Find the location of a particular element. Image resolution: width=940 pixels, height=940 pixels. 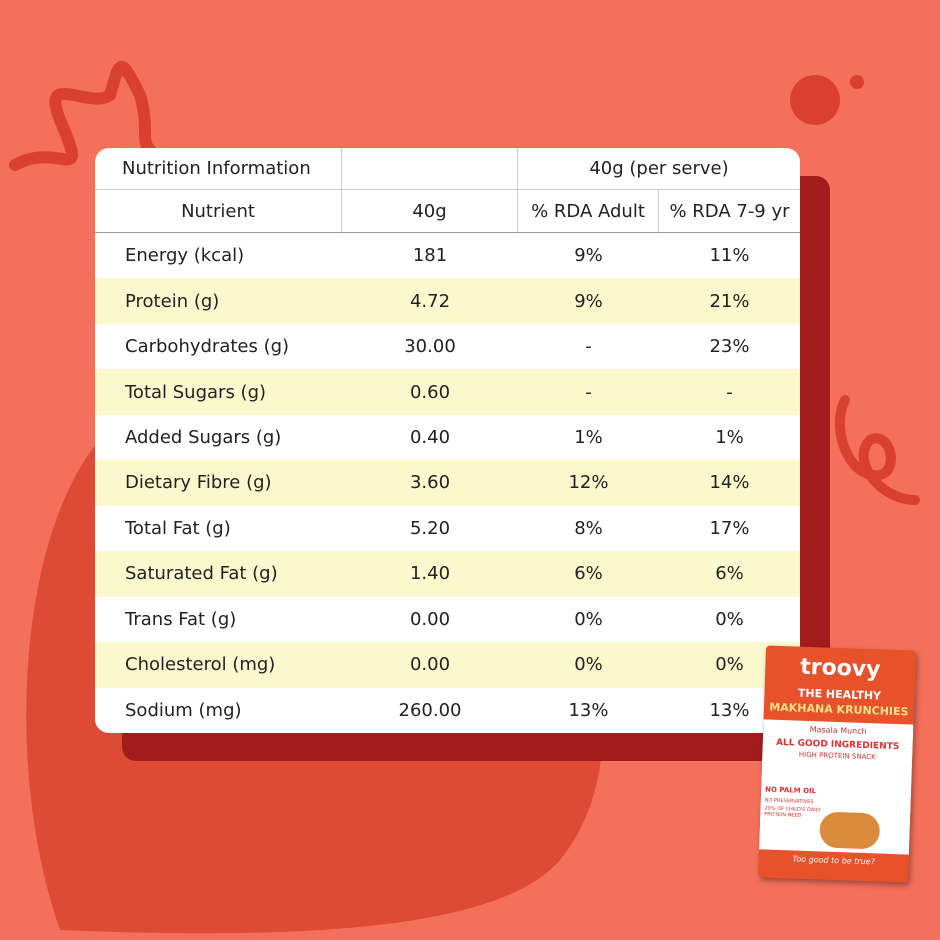

value-cell: 21% is located at coordinates (729, 301).